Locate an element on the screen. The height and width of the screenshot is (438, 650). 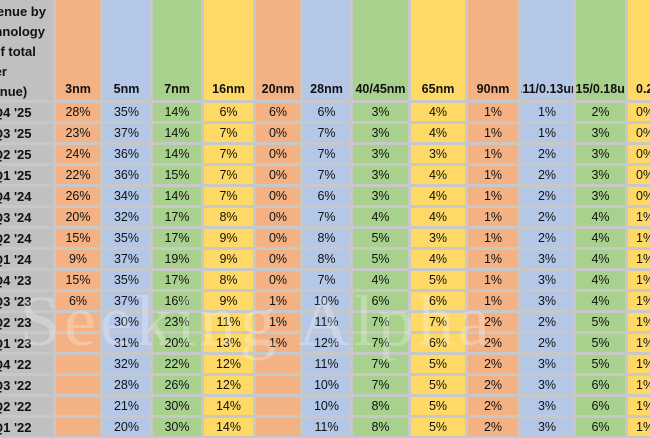
row-label: Q2 '22 is located at coordinates (26, 406).